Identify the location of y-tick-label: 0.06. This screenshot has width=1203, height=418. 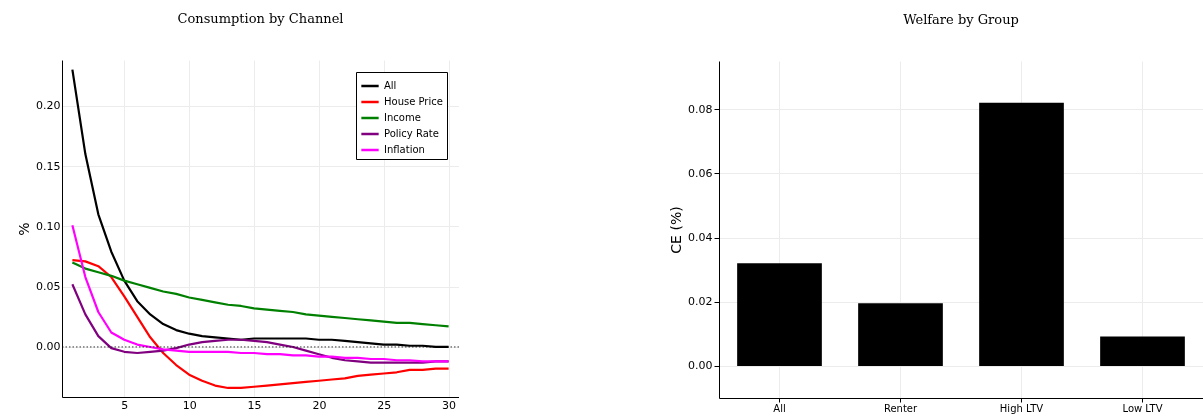
(700, 173).